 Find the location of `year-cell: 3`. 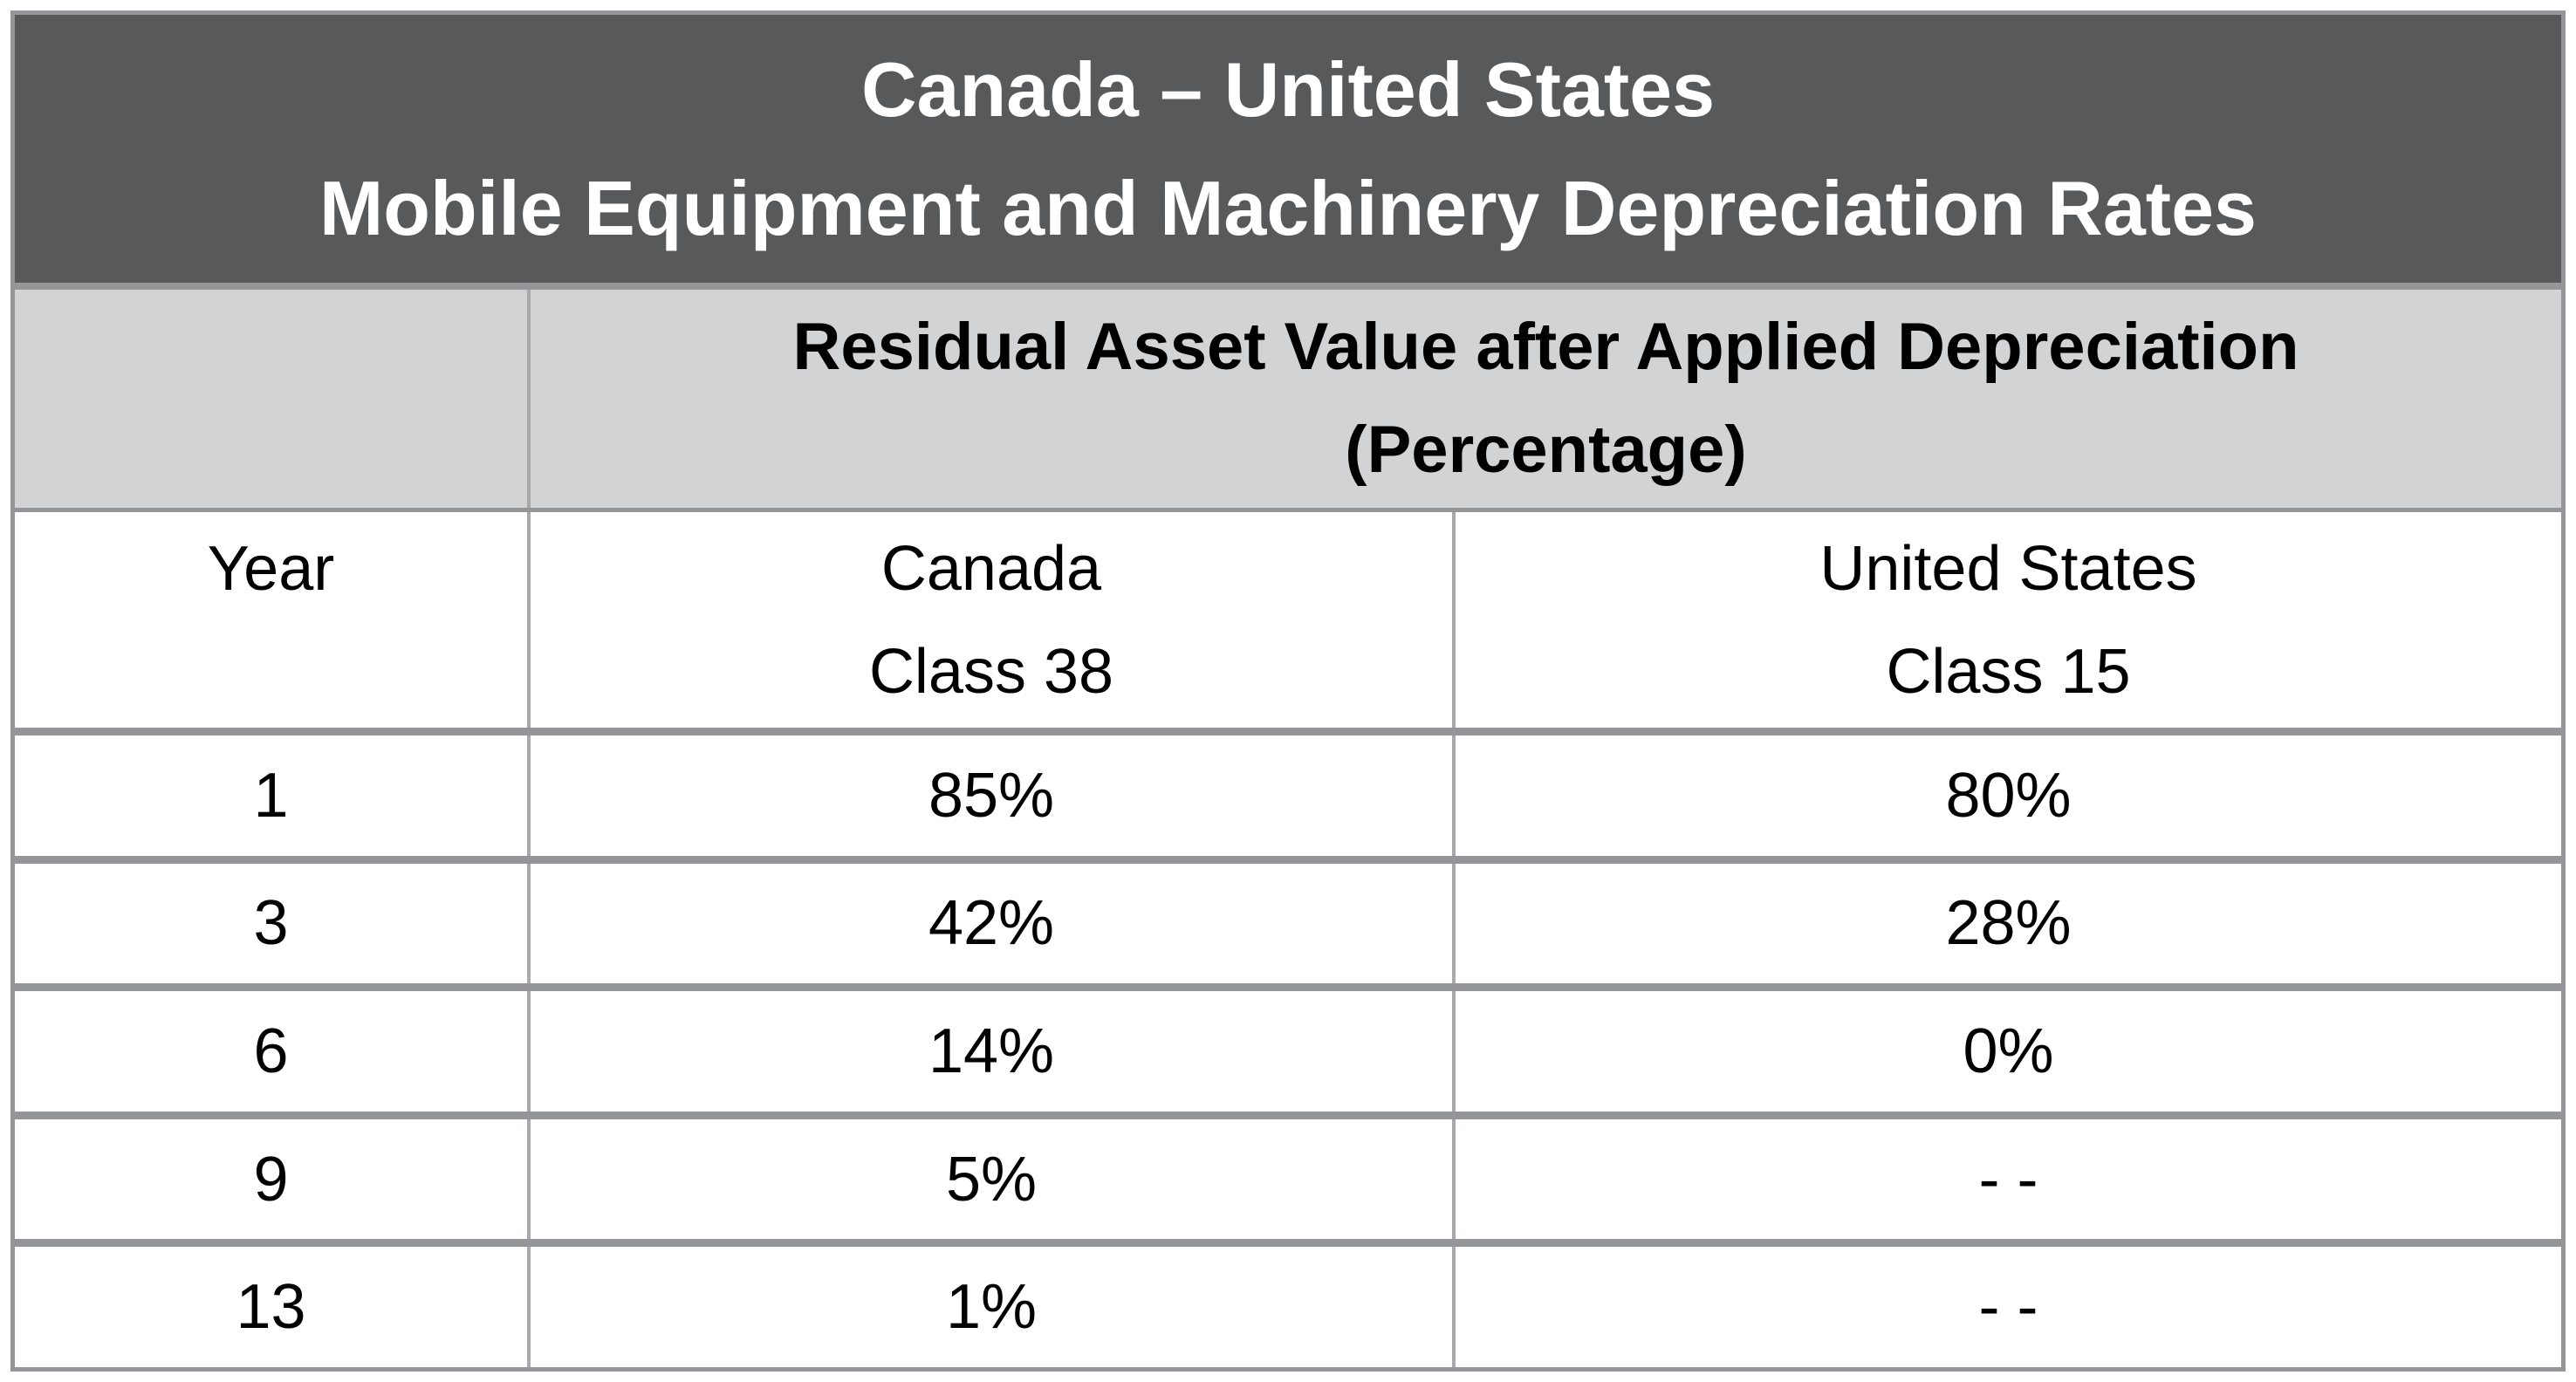

year-cell: 3 is located at coordinates (273, 924).